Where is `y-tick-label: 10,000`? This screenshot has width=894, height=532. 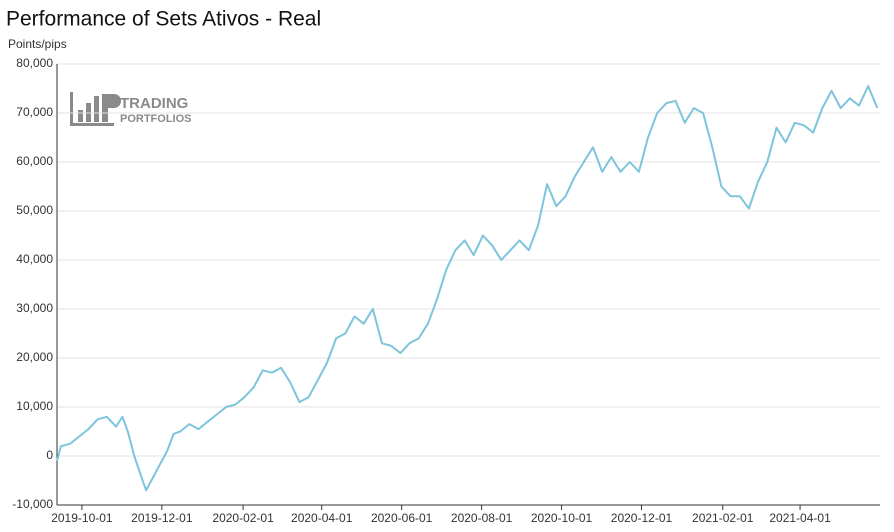
y-tick-label: 10,000 is located at coordinates (34, 406).